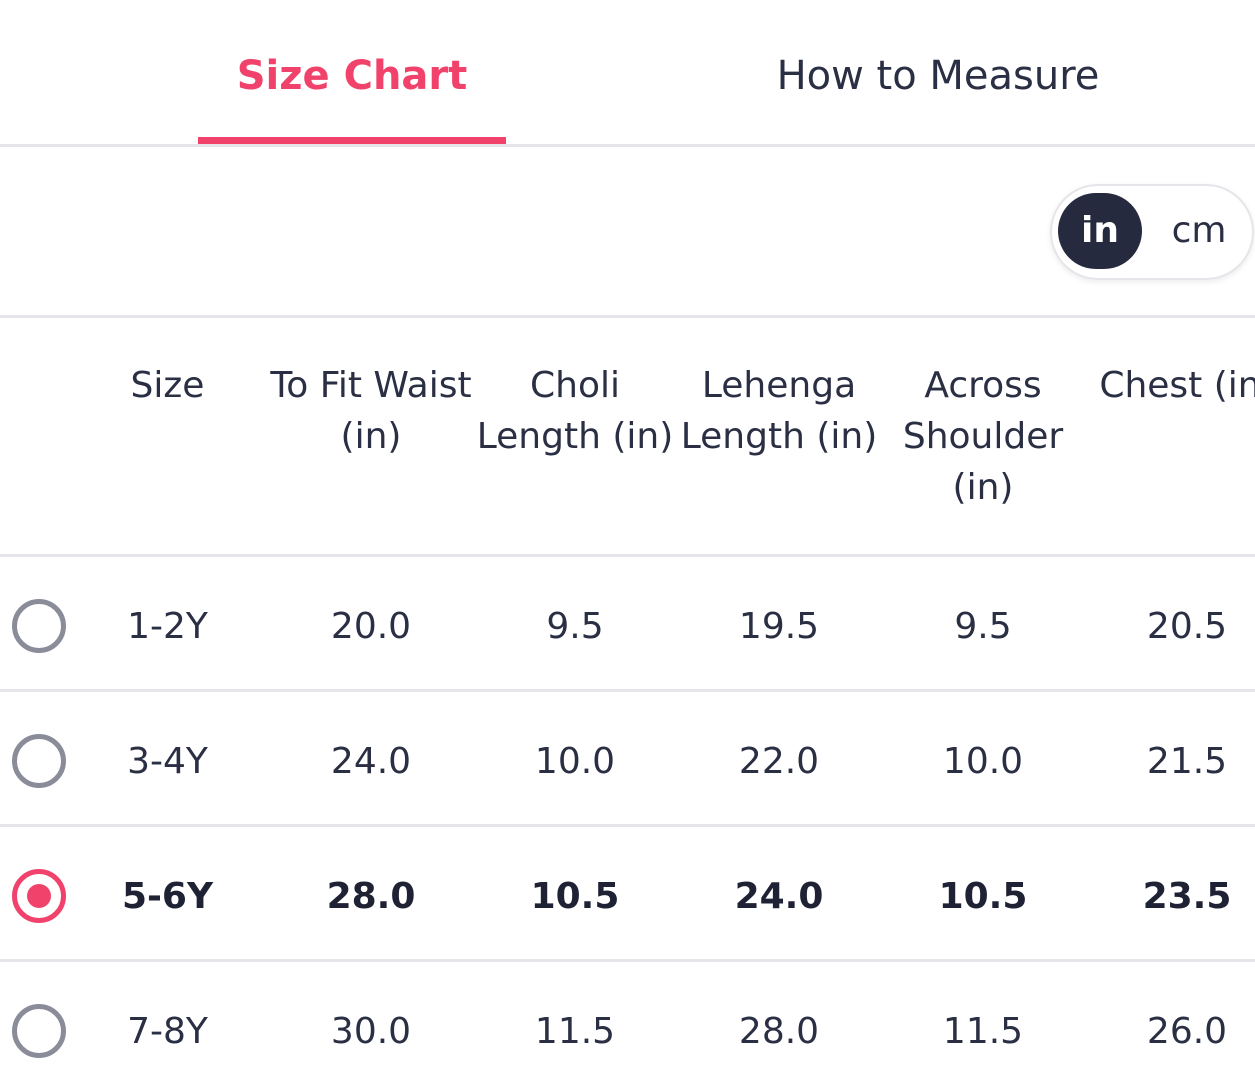  I want to click on column-header: Lehenga Length (in), so click(779, 411).